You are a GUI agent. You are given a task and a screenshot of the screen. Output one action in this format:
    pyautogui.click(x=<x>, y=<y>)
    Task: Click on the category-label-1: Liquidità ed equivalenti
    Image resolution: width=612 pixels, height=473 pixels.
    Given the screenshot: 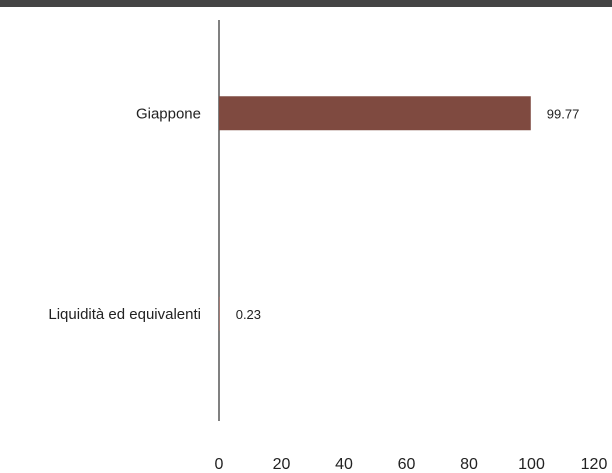 What is the action you would take?
    pyautogui.click(x=124, y=314)
    